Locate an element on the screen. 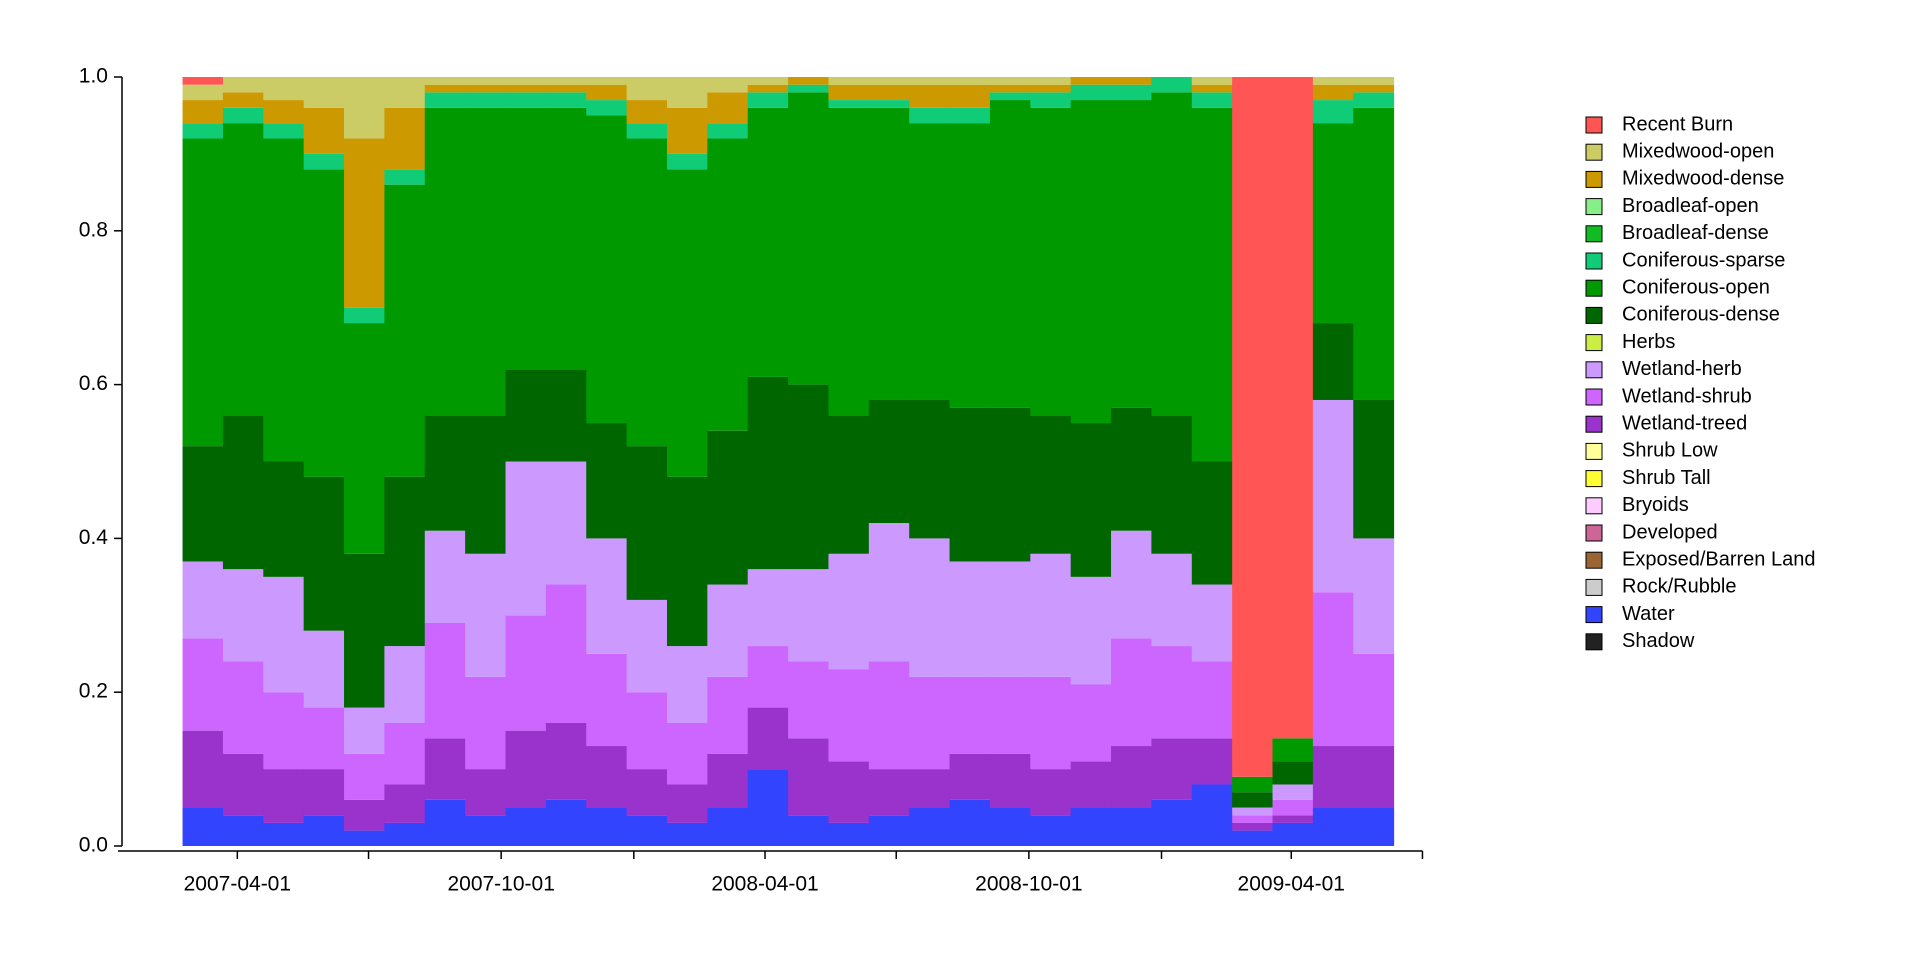  legend-label: Broadleaf-open is located at coordinates (1690, 206).